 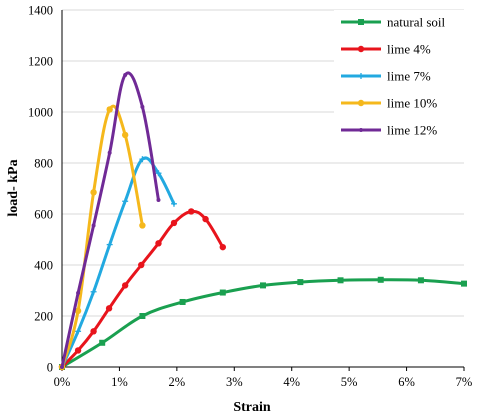 What do you see at coordinates (40, 11) in the screenshot?
I see `y-tick-label: 1400` at bounding box center [40, 11].